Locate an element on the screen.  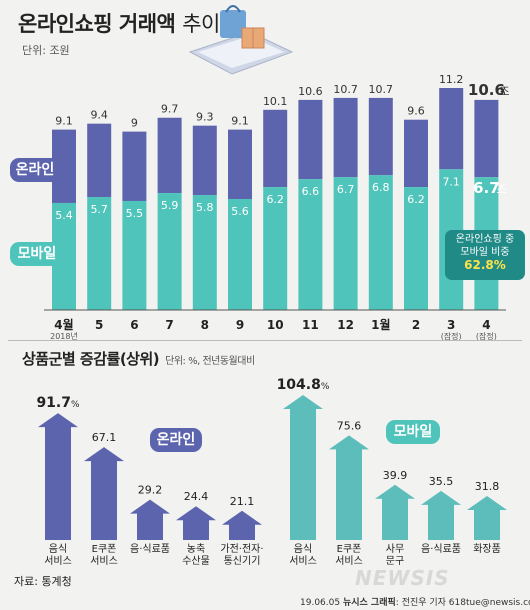
data-label-mobile: 6.7 is located at coordinates (486, 188).